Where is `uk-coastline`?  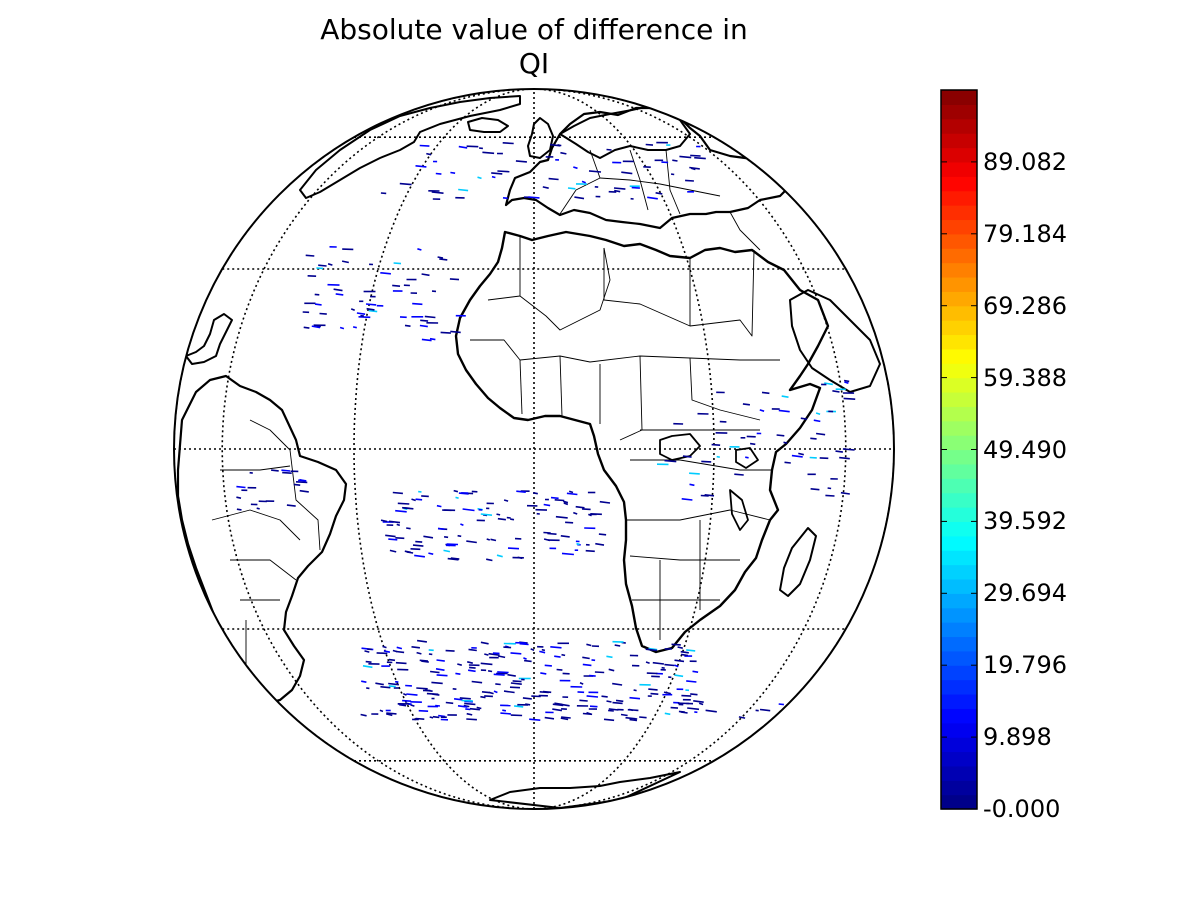
uk-coastline is located at coordinates (540, 138).